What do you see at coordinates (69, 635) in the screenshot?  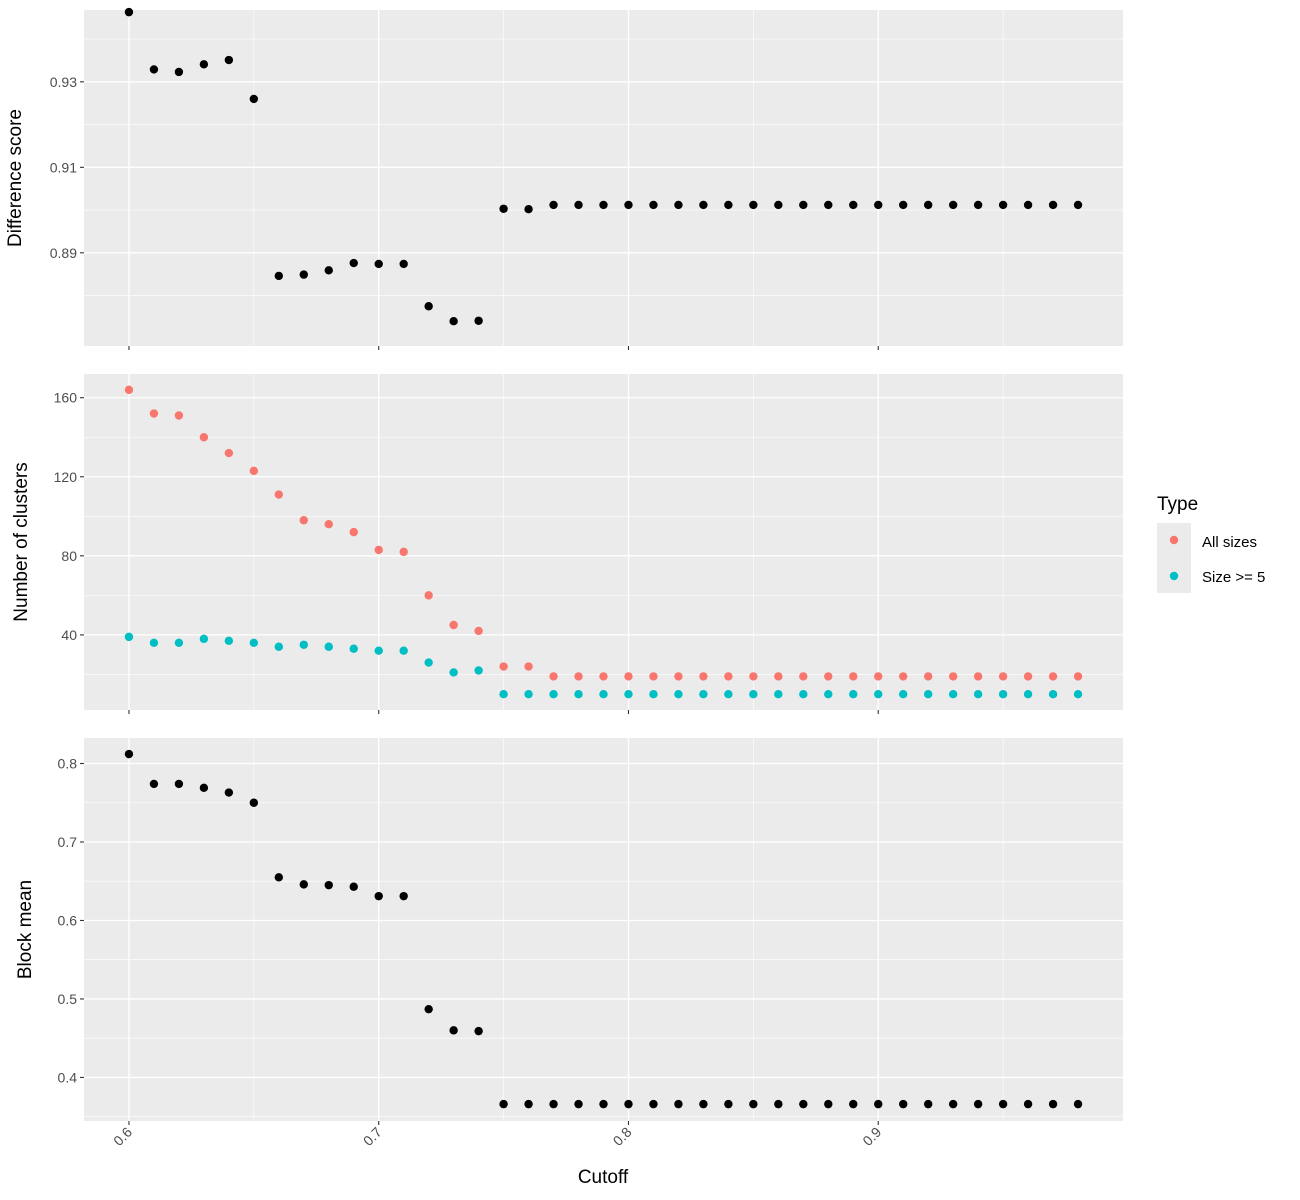 I see `y-tick-label: 40` at bounding box center [69, 635].